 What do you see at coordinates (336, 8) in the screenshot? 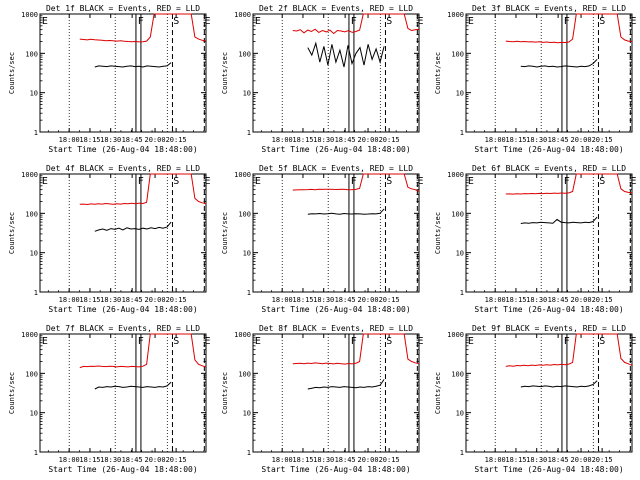
I see `panel-title: Det 2f BLACK = Events, RED = LLD` at bounding box center [336, 8].